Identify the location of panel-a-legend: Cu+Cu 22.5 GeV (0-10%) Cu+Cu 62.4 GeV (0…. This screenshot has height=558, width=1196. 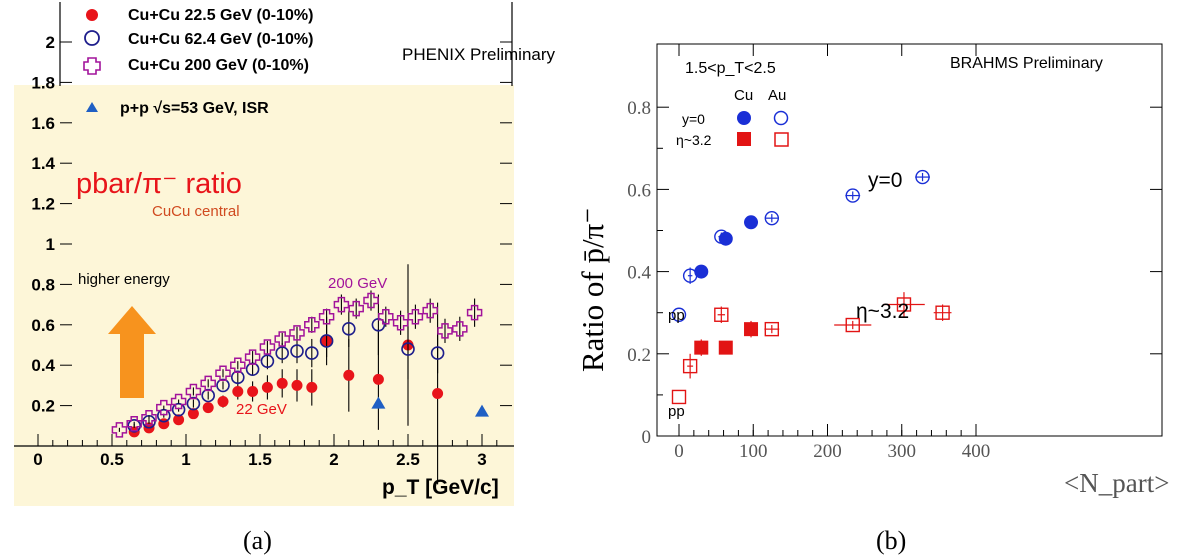
(198, 62).